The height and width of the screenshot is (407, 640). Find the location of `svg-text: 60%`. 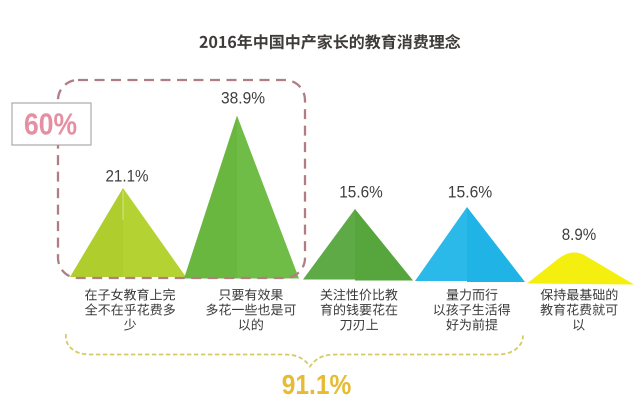

svg-text: 60% is located at coordinates (50, 124).